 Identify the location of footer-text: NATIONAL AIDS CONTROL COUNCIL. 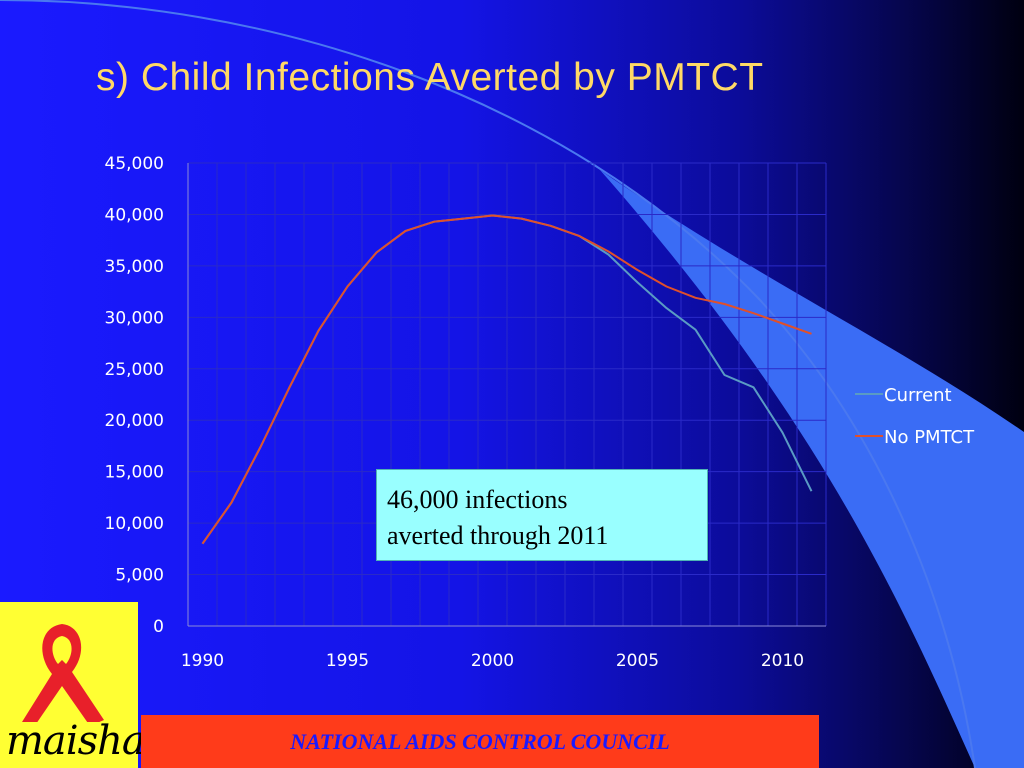
(480, 741).